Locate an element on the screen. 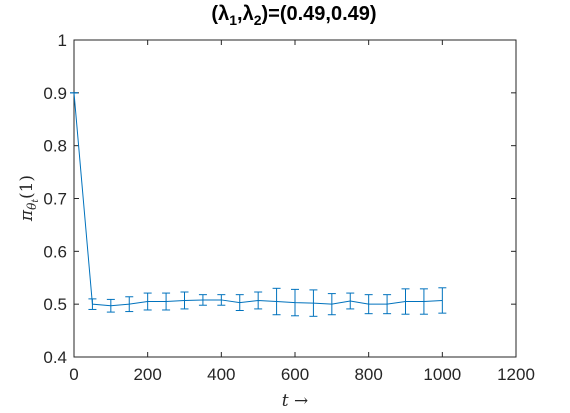 This screenshot has width=570, height=413. x-tick-label: 0 is located at coordinates (73, 374).